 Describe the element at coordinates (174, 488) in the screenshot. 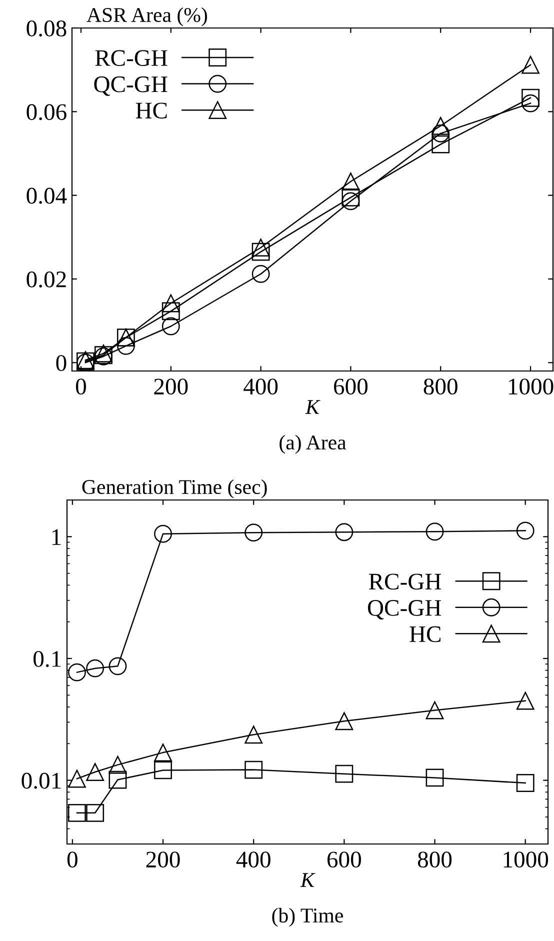

I see `y-axis-title: Generation Time (sec)` at that location.